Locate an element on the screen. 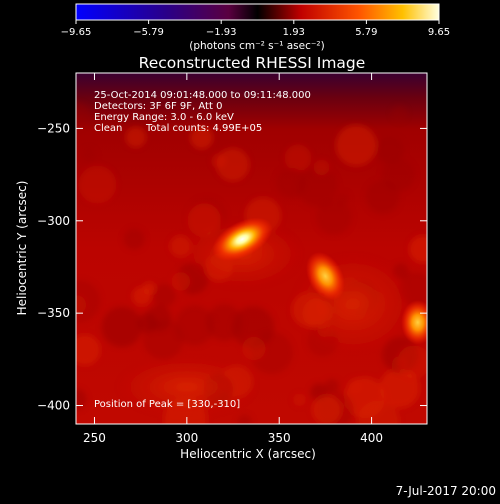 This screenshot has width=500, height=504. y-tick-label: −250 is located at coordinates (53, 128).